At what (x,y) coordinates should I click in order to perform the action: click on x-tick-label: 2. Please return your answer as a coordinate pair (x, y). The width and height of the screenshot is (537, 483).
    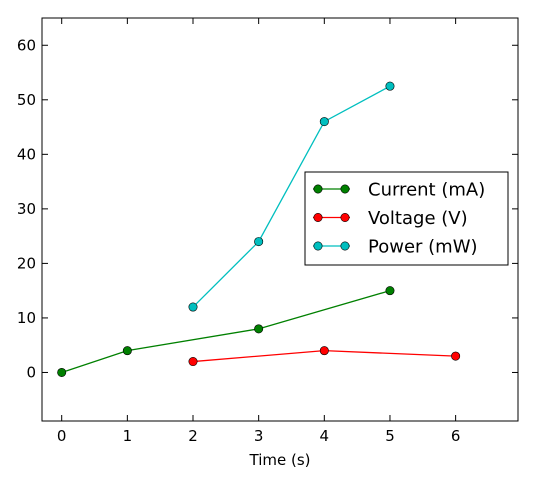
    Looking at the image, I should click on (193, 436).